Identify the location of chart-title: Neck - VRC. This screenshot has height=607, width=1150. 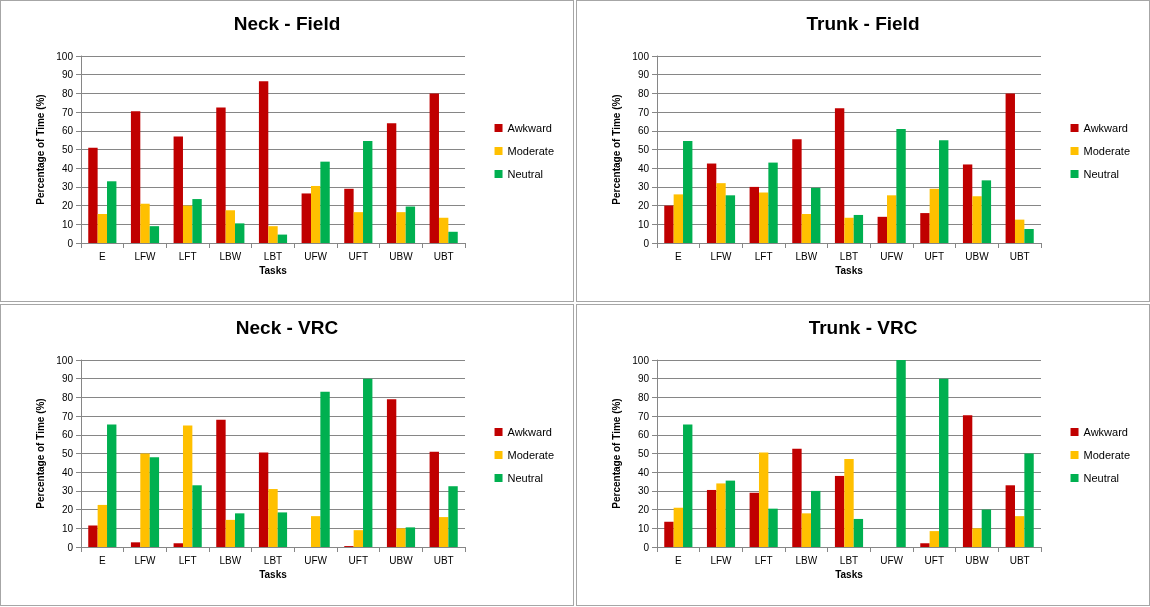
(287, 327).